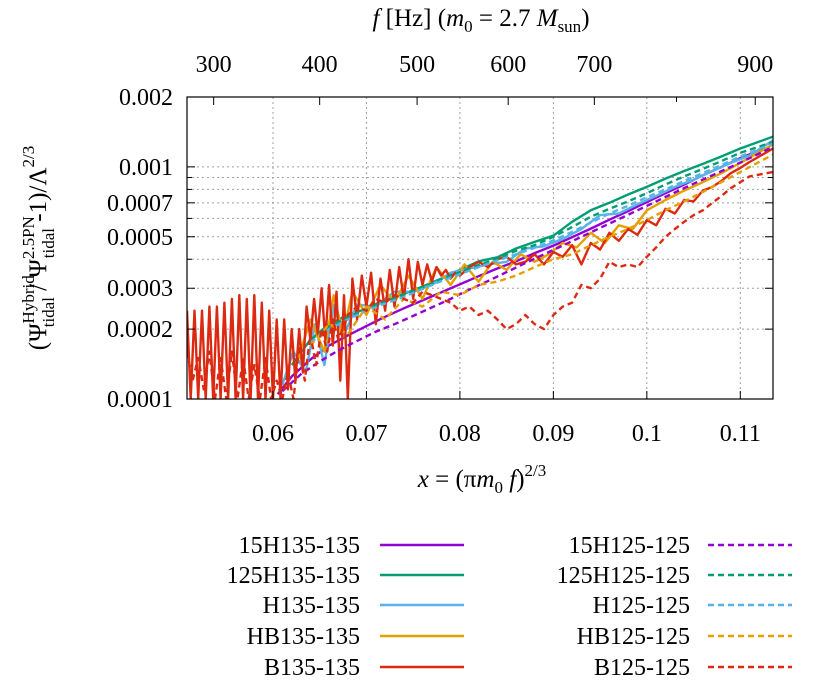 This screenshot has width=830, height=691. Describe the element at coordinates (647, 434) in the screenshot. I see `x-tick-label: 0.1` at that location.